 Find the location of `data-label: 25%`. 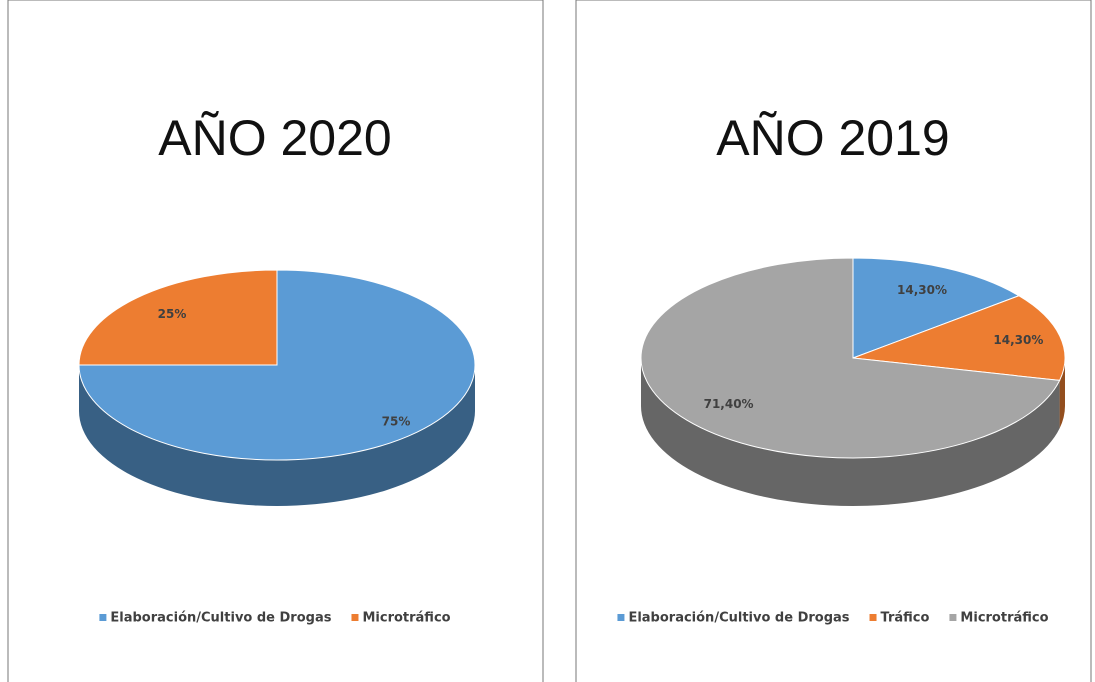

data-label: 25% is located at coordinates (172, 314).